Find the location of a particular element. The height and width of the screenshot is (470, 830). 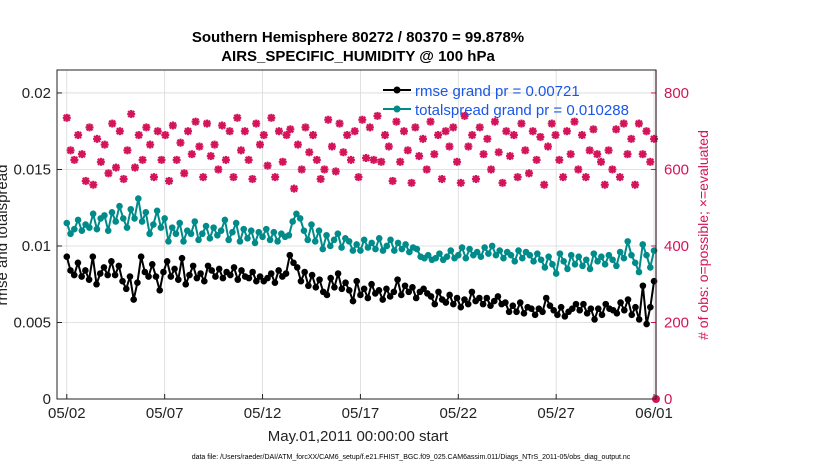

legend-spread-label: totalspread grand pr = 0.010288 is located at coordinates (522, 110).